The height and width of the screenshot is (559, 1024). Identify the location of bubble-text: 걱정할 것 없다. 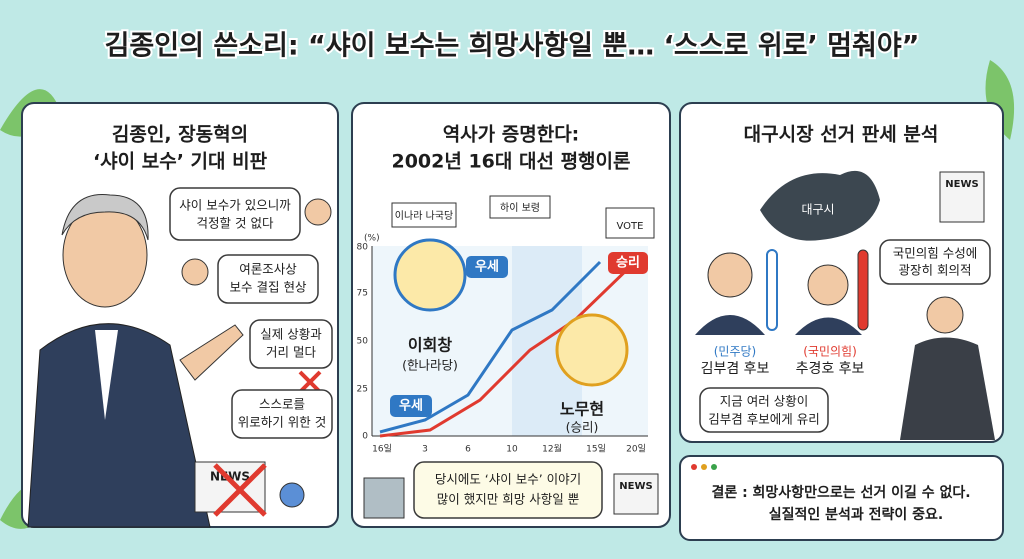
(235, 223).